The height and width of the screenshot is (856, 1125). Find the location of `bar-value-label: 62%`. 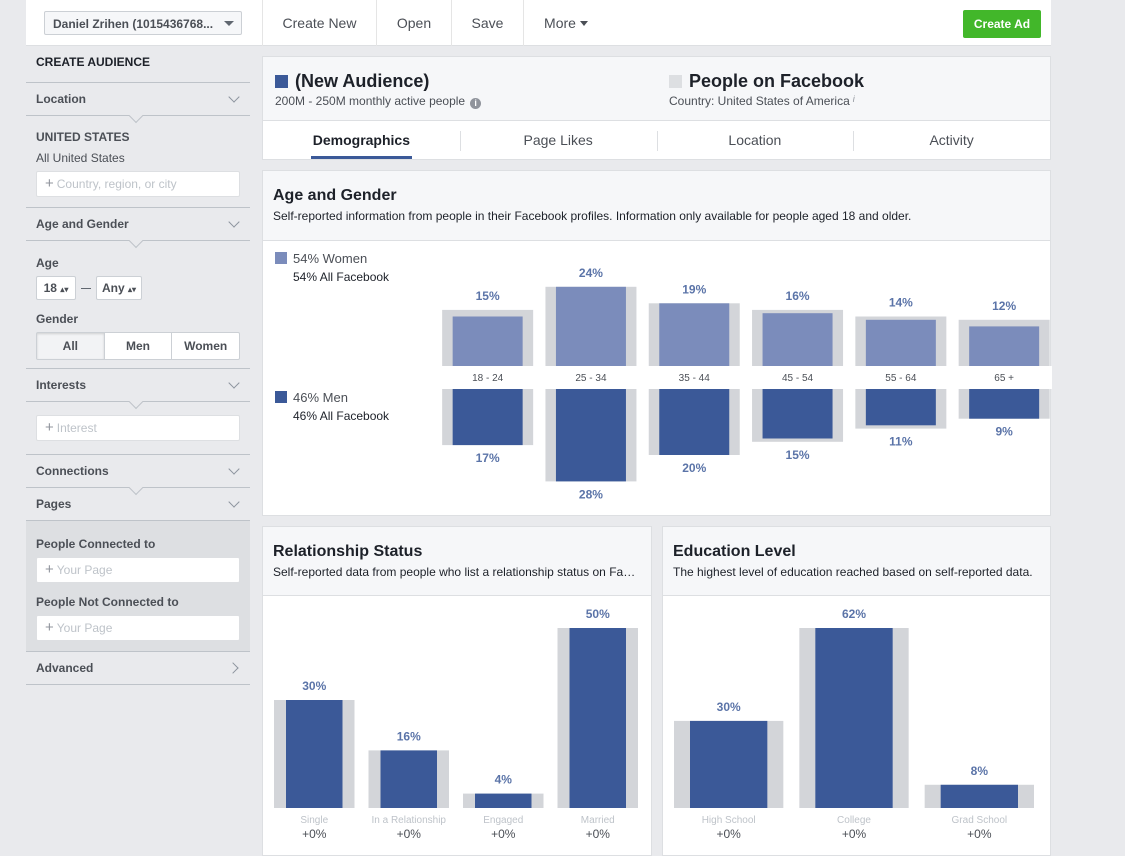

bar-value-label: 62% is located at coordinates (854, 614).